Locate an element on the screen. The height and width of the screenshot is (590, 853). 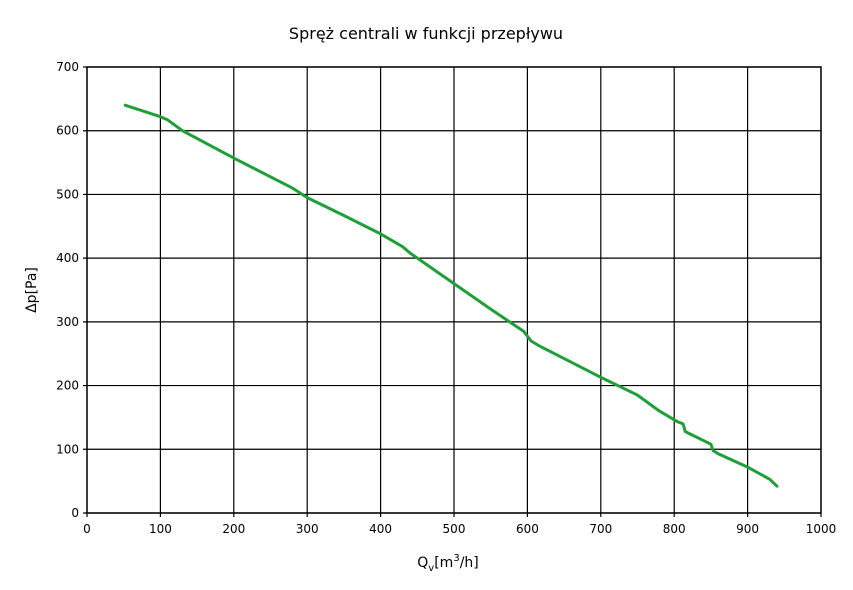
x-tick-label: 500 is located at coordinates (454, 529).